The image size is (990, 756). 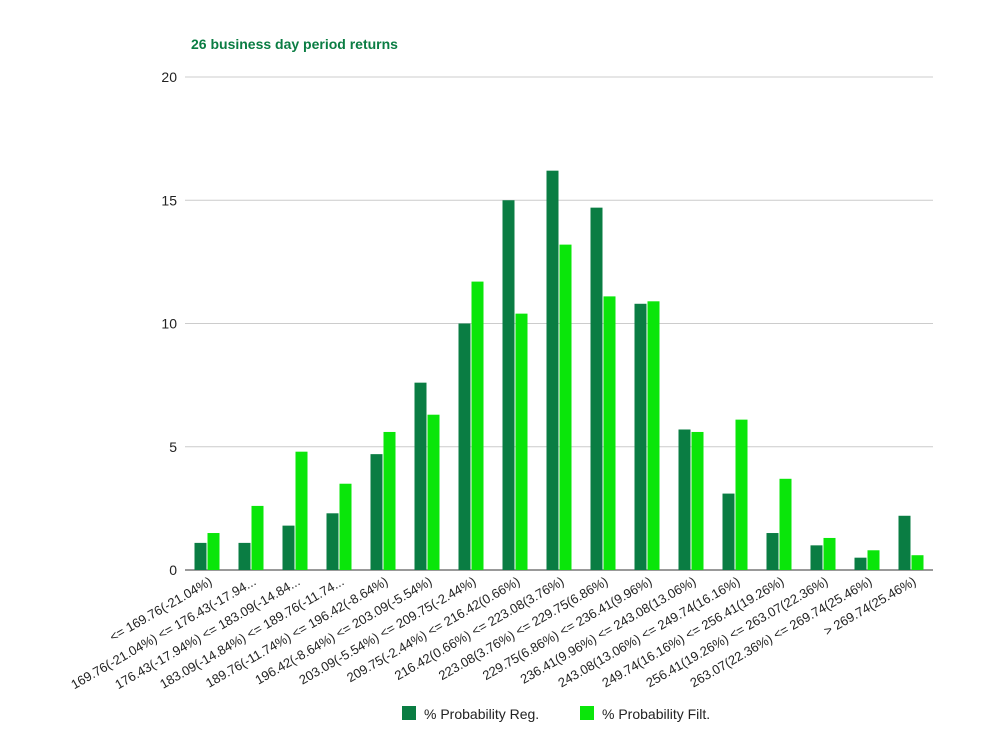 What do you see at coordinates (409, 713) in the screenshot?
I see `legend-swatch-reg` at bounding box center [409, 713].